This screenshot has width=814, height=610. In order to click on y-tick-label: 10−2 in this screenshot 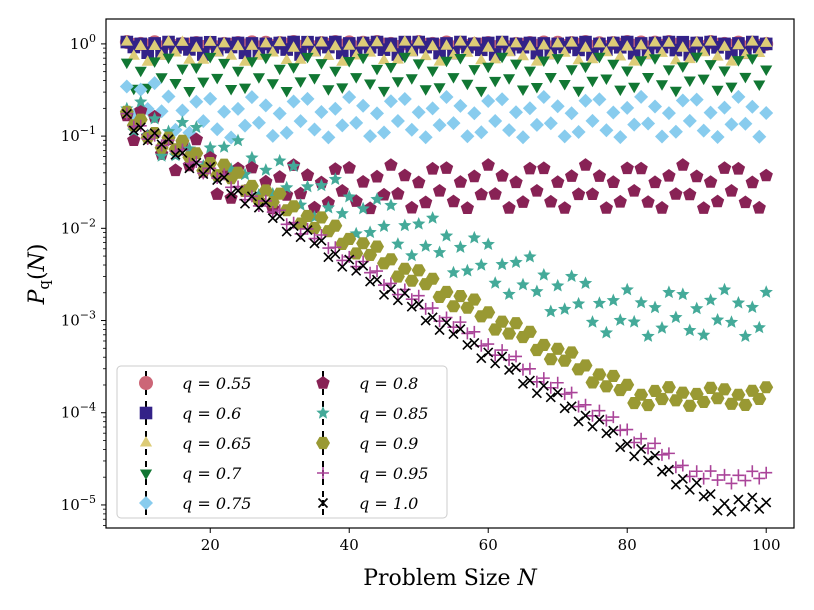, I will do `click(78, 226)`.